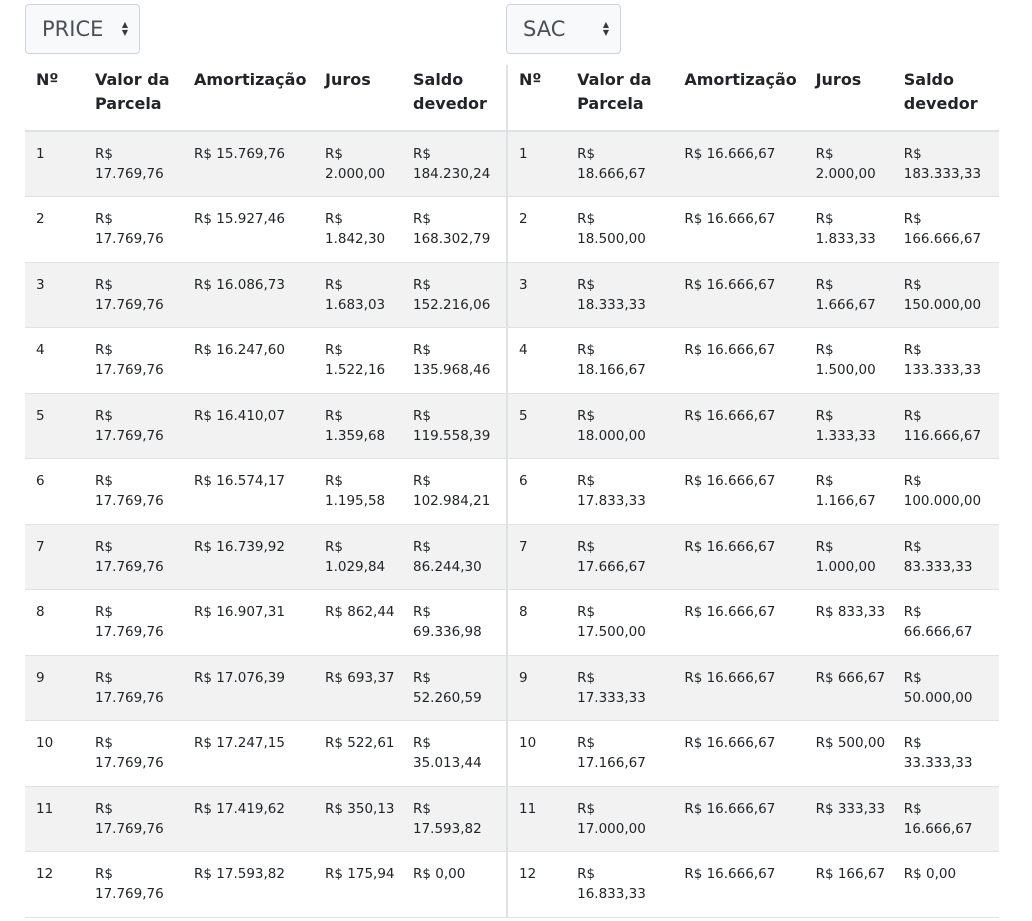 This screenshot has height=921, width=1032. I want to click on cell-installment: R$ 17.500,00, so click(620, 622).